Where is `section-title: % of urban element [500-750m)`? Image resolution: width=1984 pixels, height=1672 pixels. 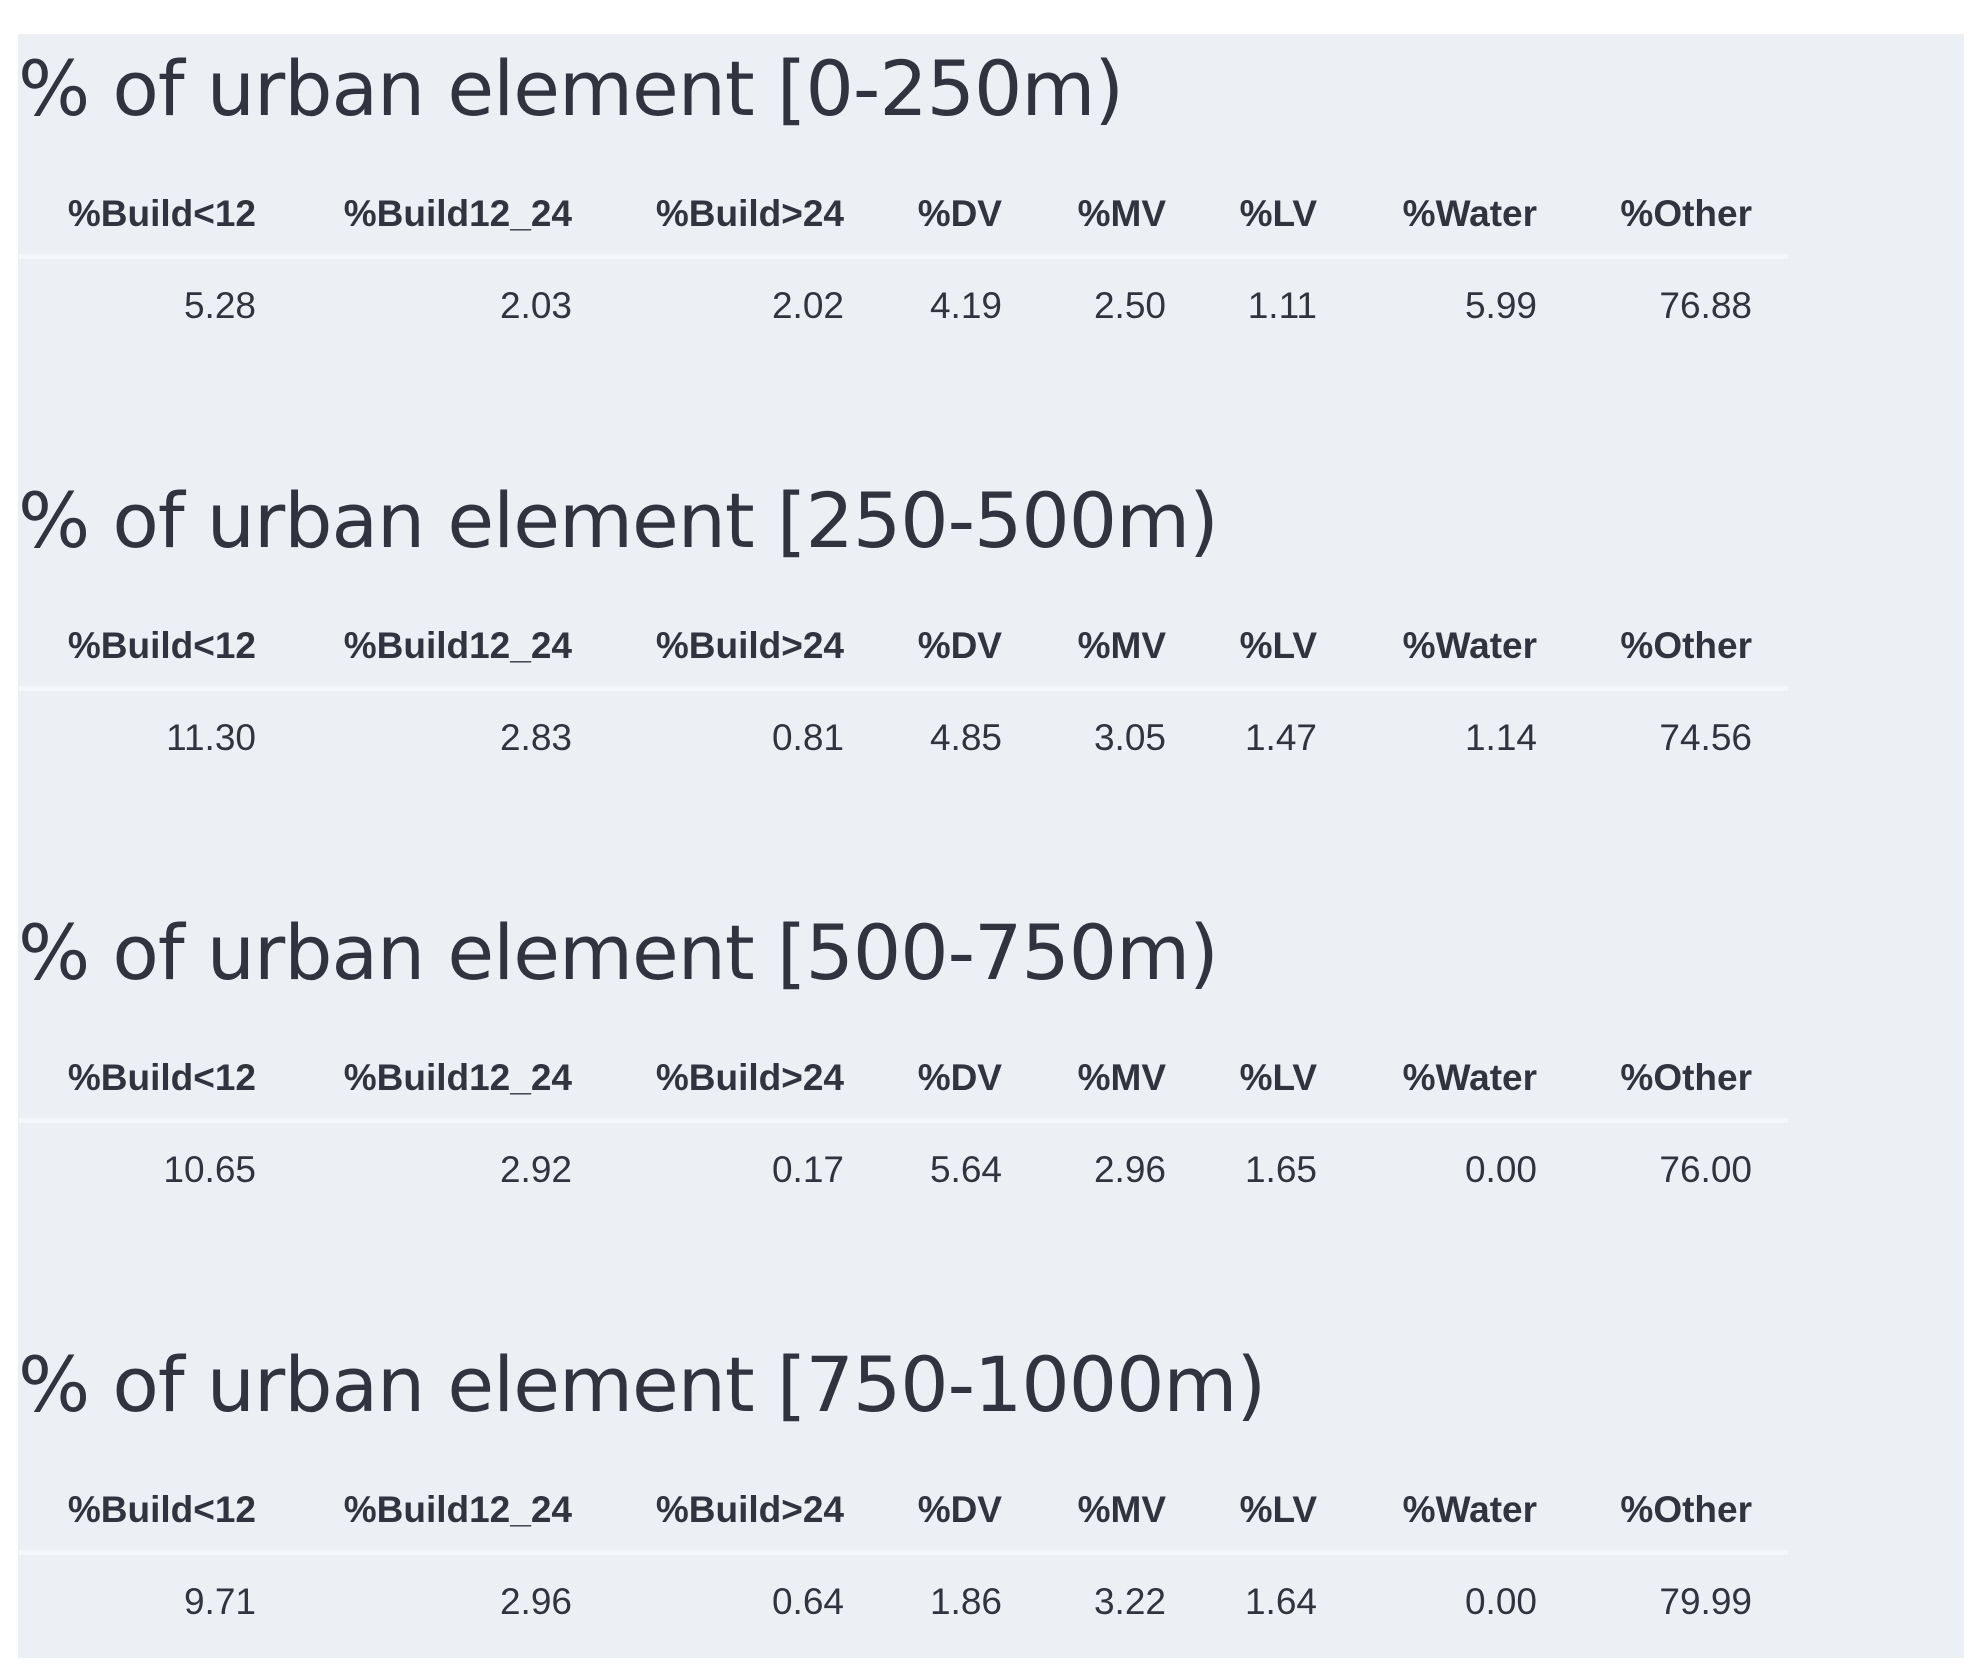
section-title: % of urban element [500-750m) is located at coordinates (618, 952).